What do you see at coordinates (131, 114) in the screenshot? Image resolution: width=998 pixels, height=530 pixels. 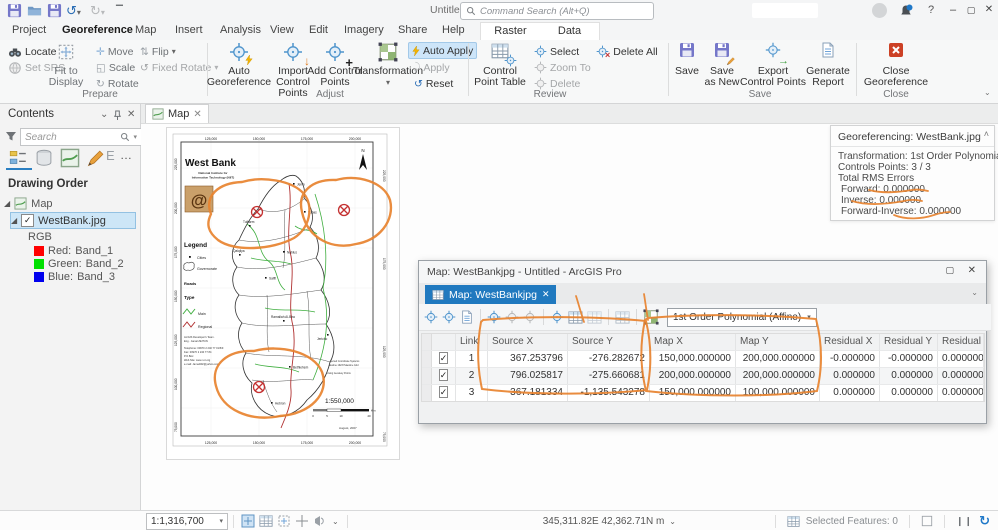 I see `close-panel-icon: ✕` at bounding box center [131, 114].